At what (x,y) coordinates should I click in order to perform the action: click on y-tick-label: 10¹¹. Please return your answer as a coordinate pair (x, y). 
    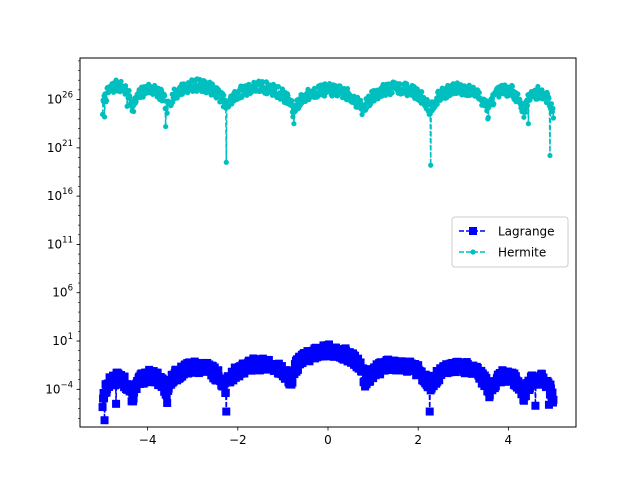
    Looking at the image, I should click on (60, 243).